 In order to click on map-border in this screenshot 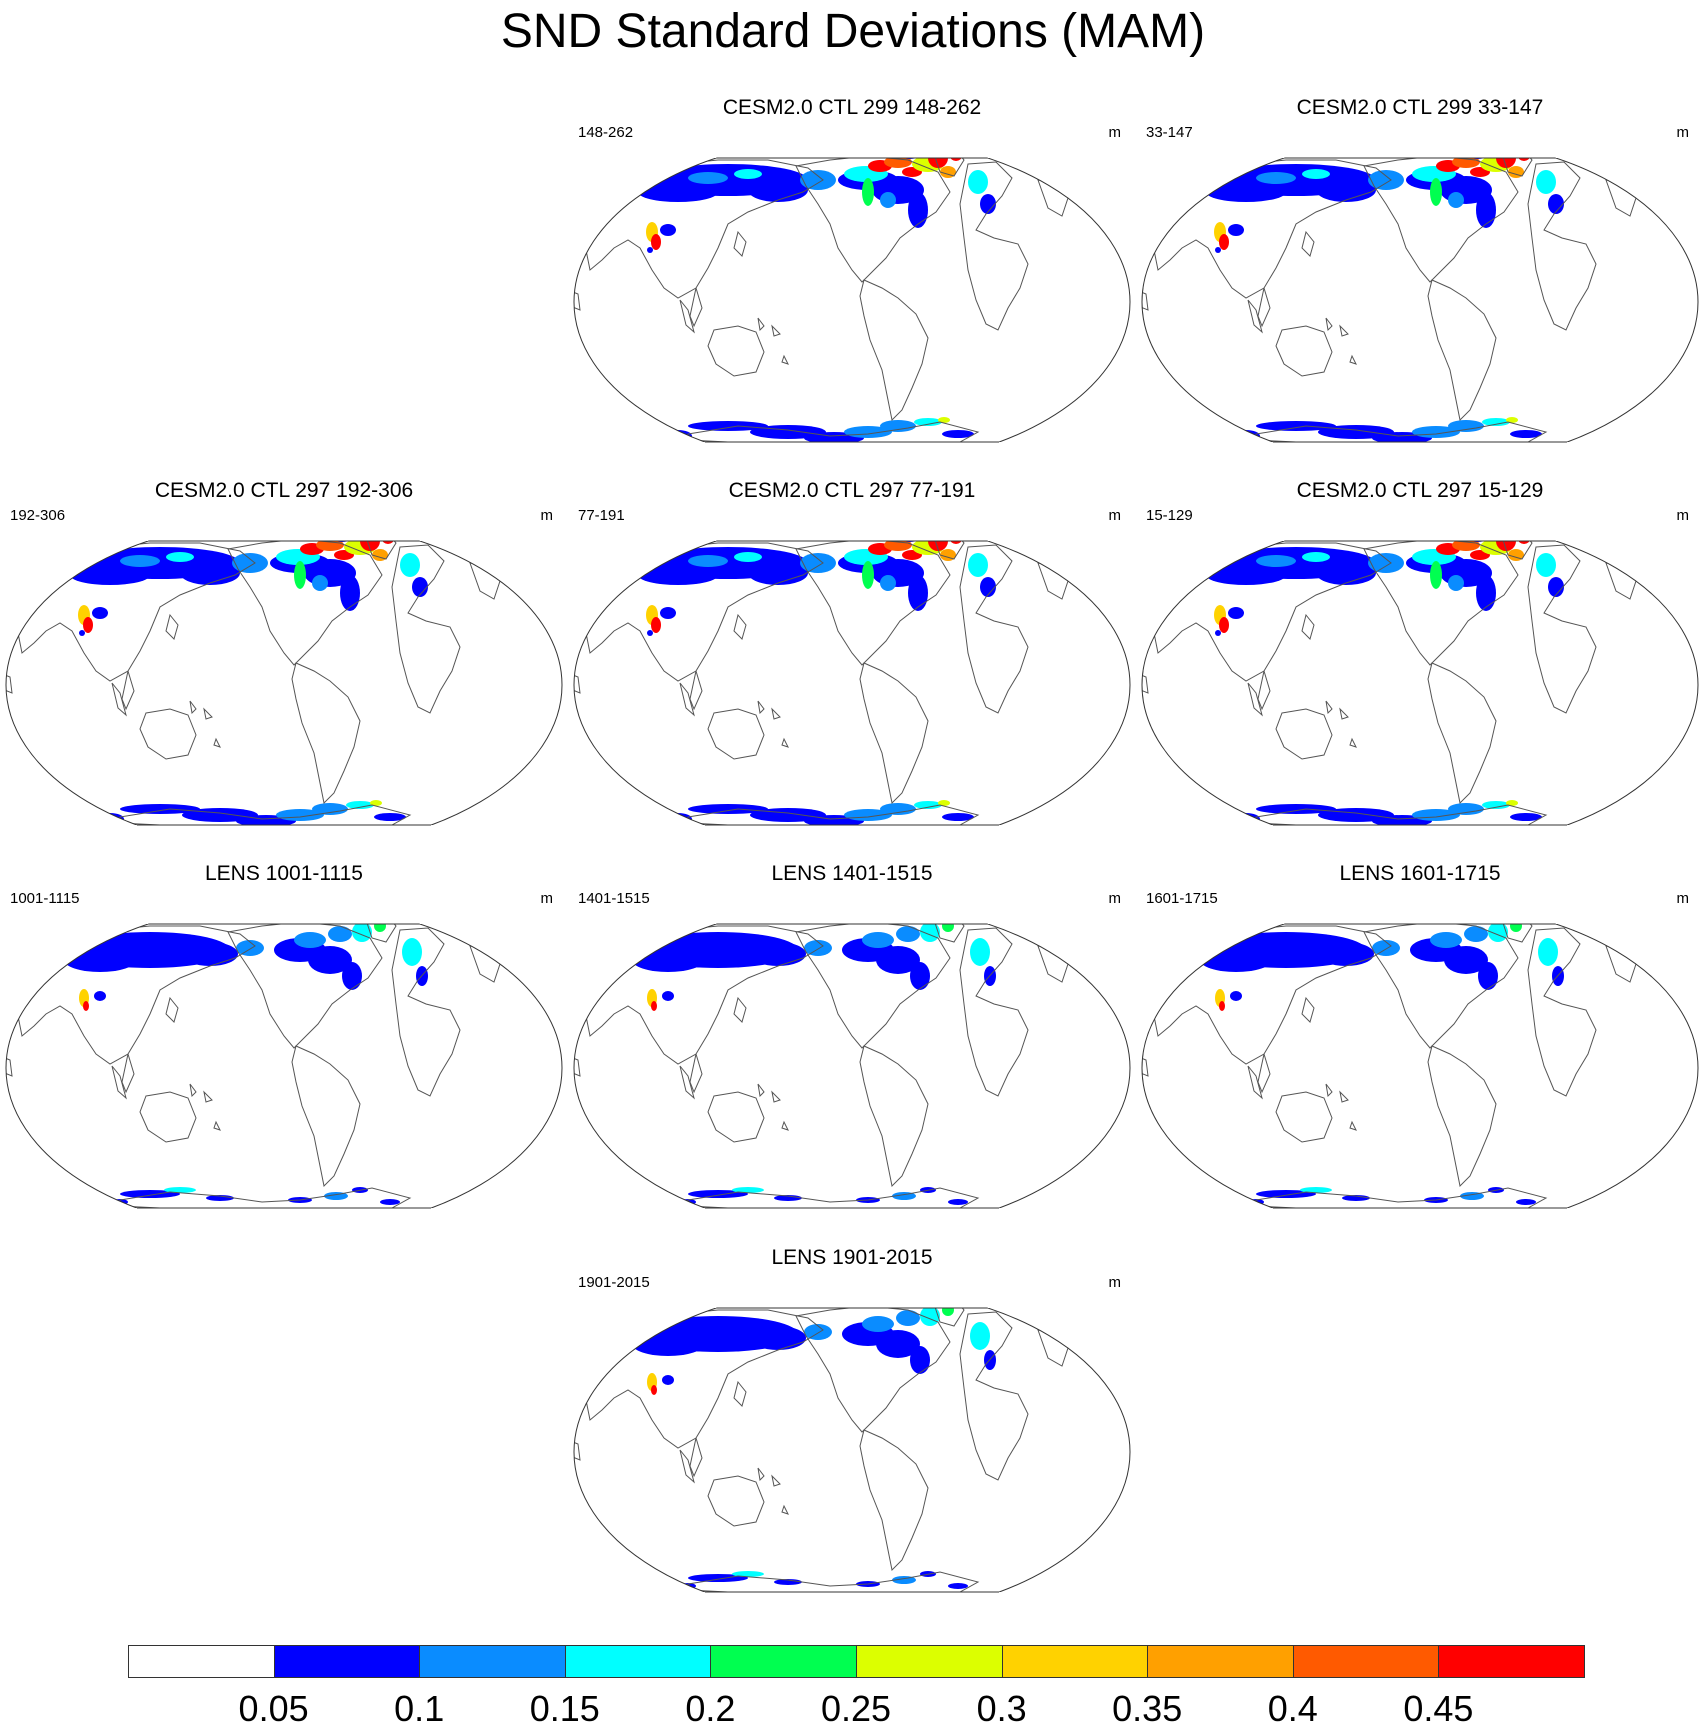, I will do `click(284, 1066)`.